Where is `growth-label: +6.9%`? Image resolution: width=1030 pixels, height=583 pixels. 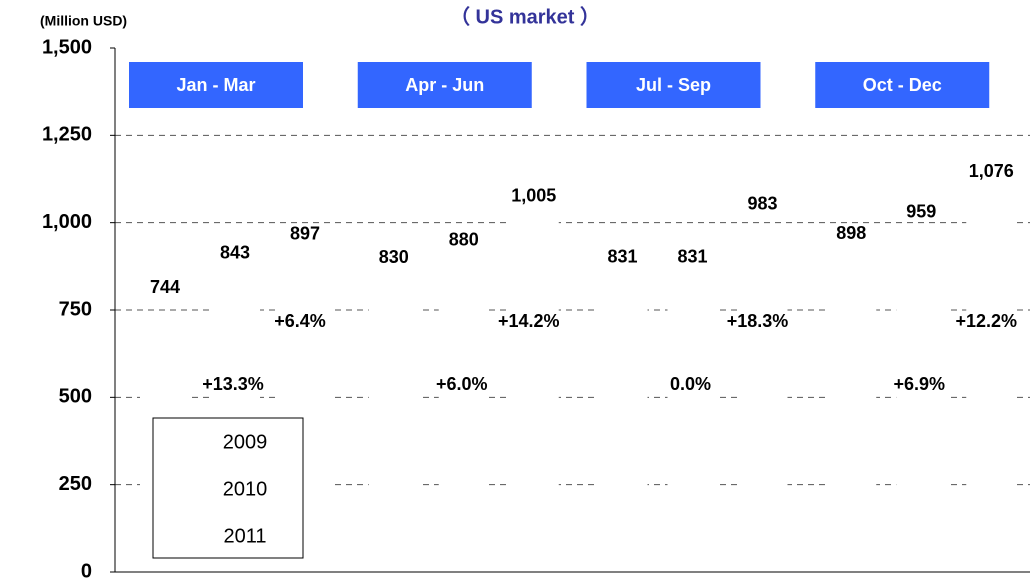 growth-label: +6.9% is located at coordinates (919, 384).